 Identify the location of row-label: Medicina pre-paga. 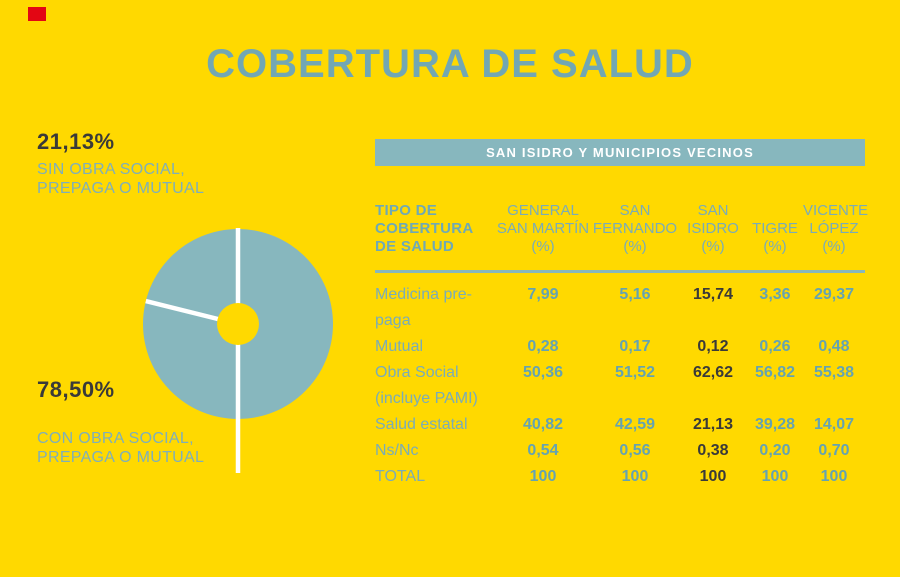
(423, 307).